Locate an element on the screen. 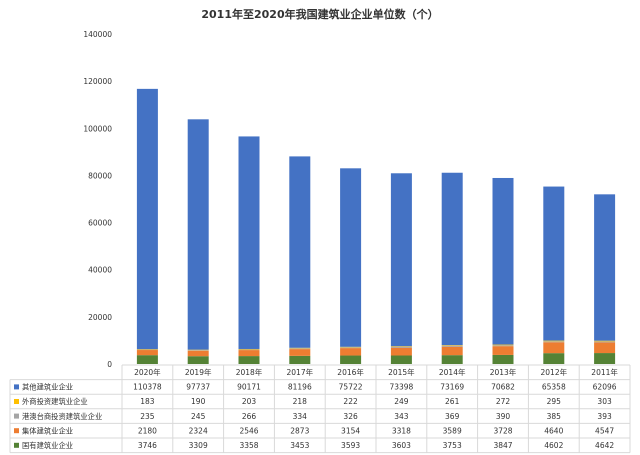 The width and height of the screenshot is (640, 455). y-axis: 0 20000 40000 60000 80000 100000 120000 140000 is located at coordinates (97, 199).